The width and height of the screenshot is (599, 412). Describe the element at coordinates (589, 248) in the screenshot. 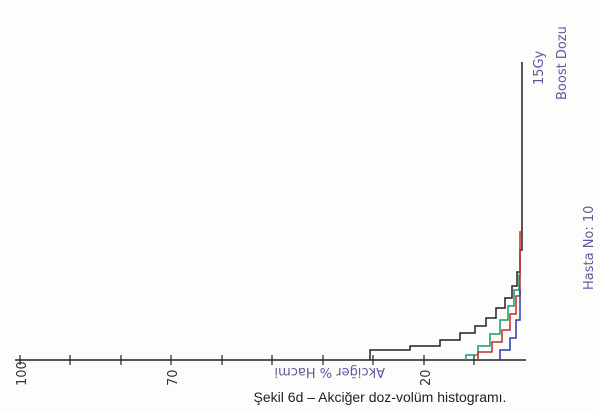

I see `patient-note: Hasta No: 10` at that location.